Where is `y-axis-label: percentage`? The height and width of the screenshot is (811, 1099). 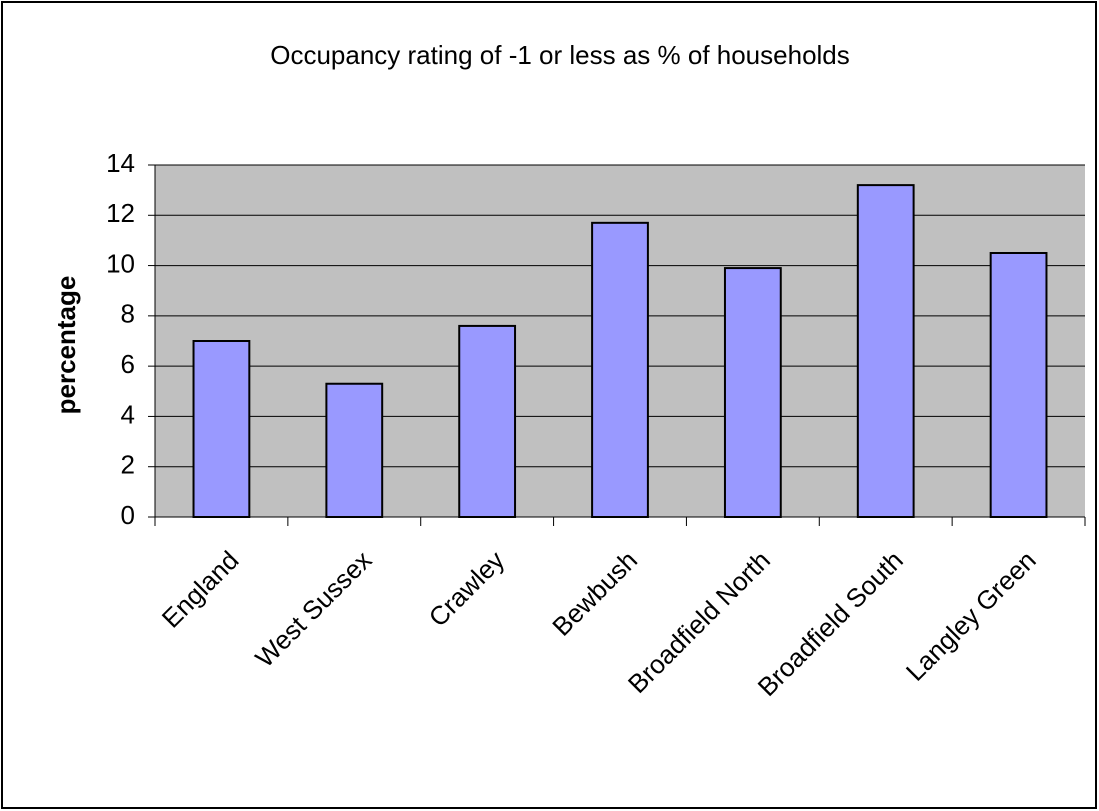
y-axis-label: percentage is located at coordinates (66, 345).